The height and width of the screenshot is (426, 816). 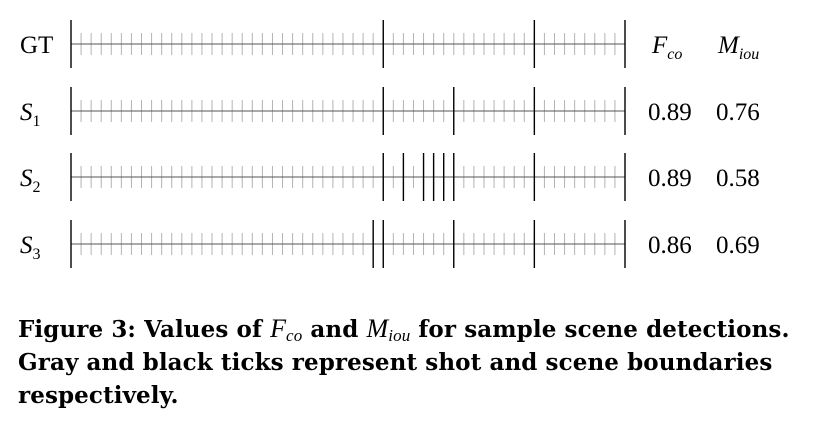 What do you see at coordinates (30, 247) in the screenshot?
I see `row-label-s3: S3` at bounding box center [30, 247].